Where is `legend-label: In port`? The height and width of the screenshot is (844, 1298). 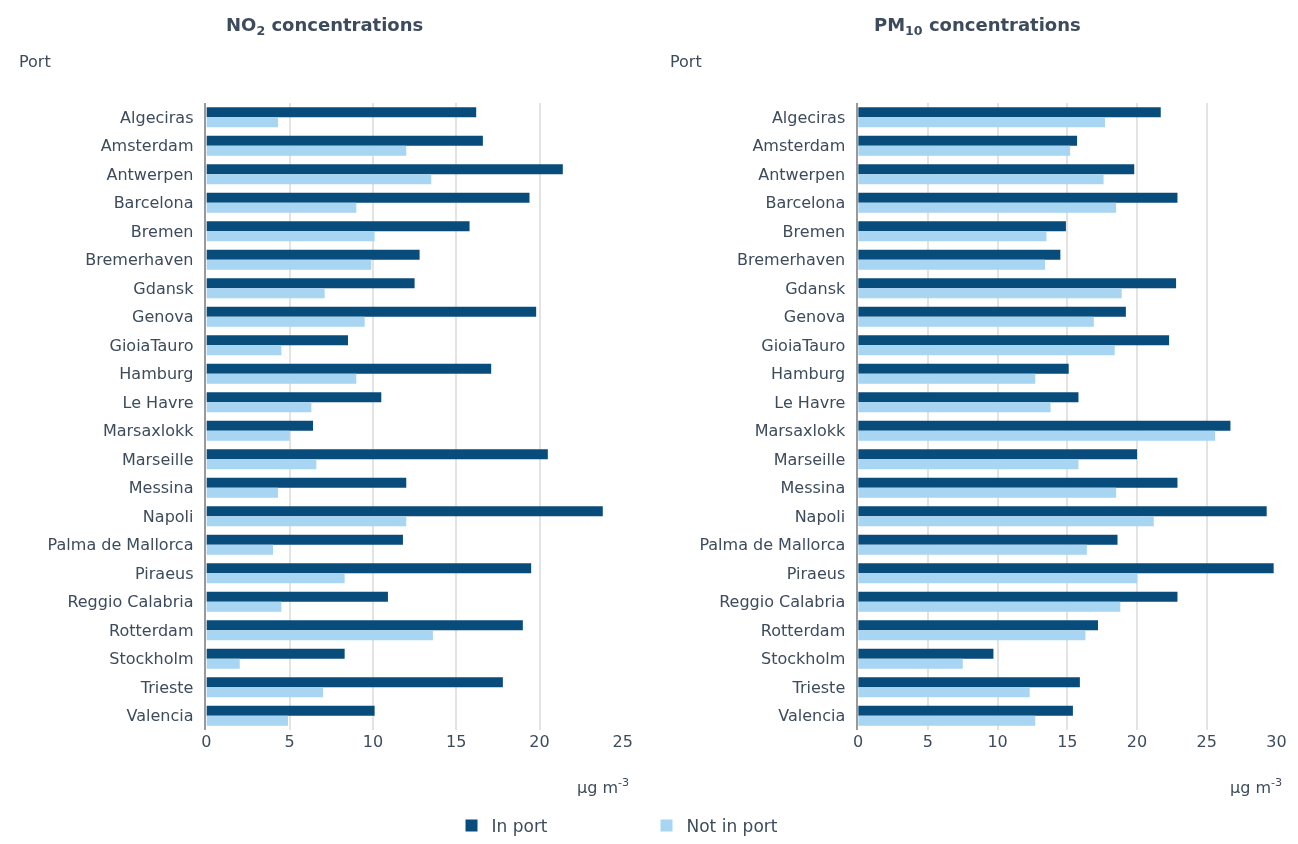 legend-label: In port is located at coordinates (519, 826).